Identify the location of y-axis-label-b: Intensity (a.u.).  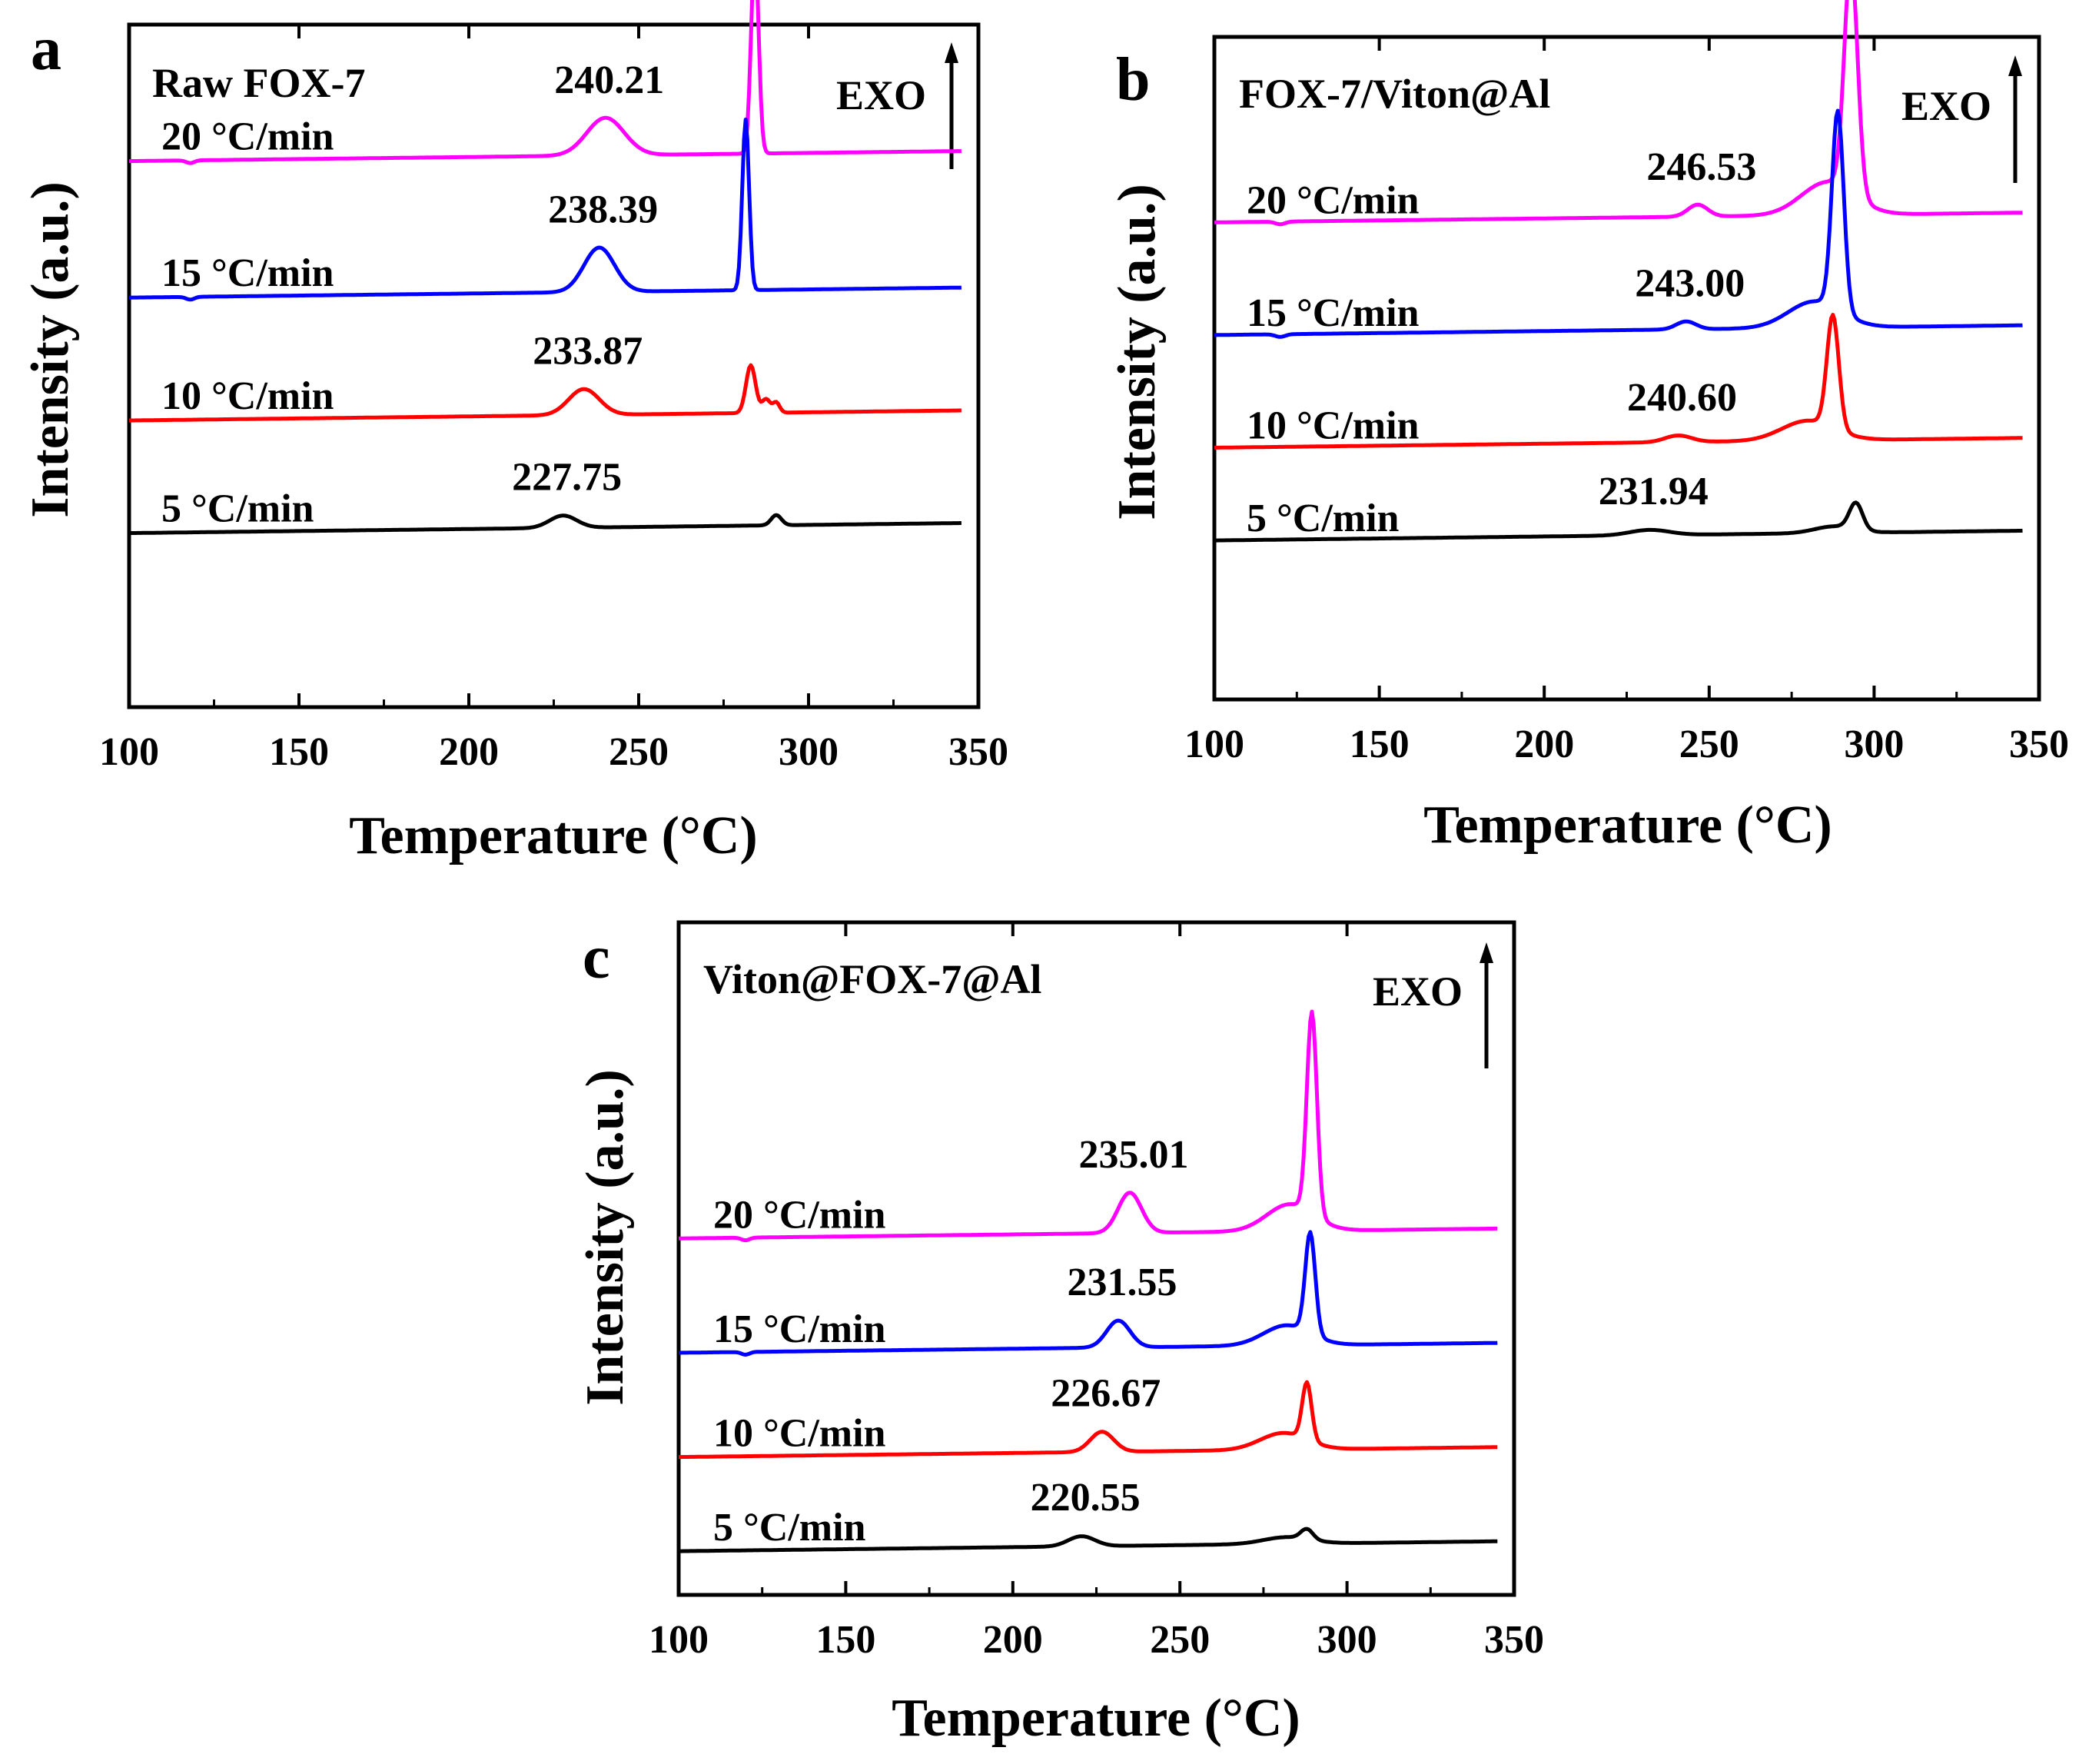
(1137, 352).